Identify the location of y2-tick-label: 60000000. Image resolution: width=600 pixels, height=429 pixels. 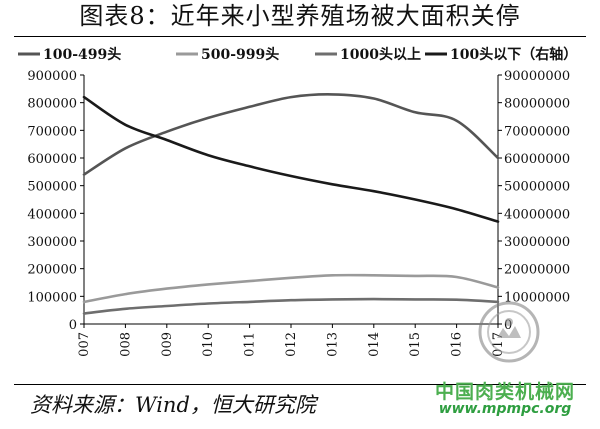
(537, 159).